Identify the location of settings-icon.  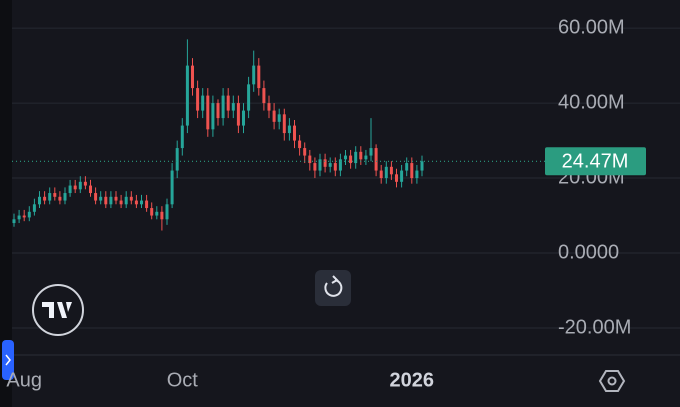
(612, 381).